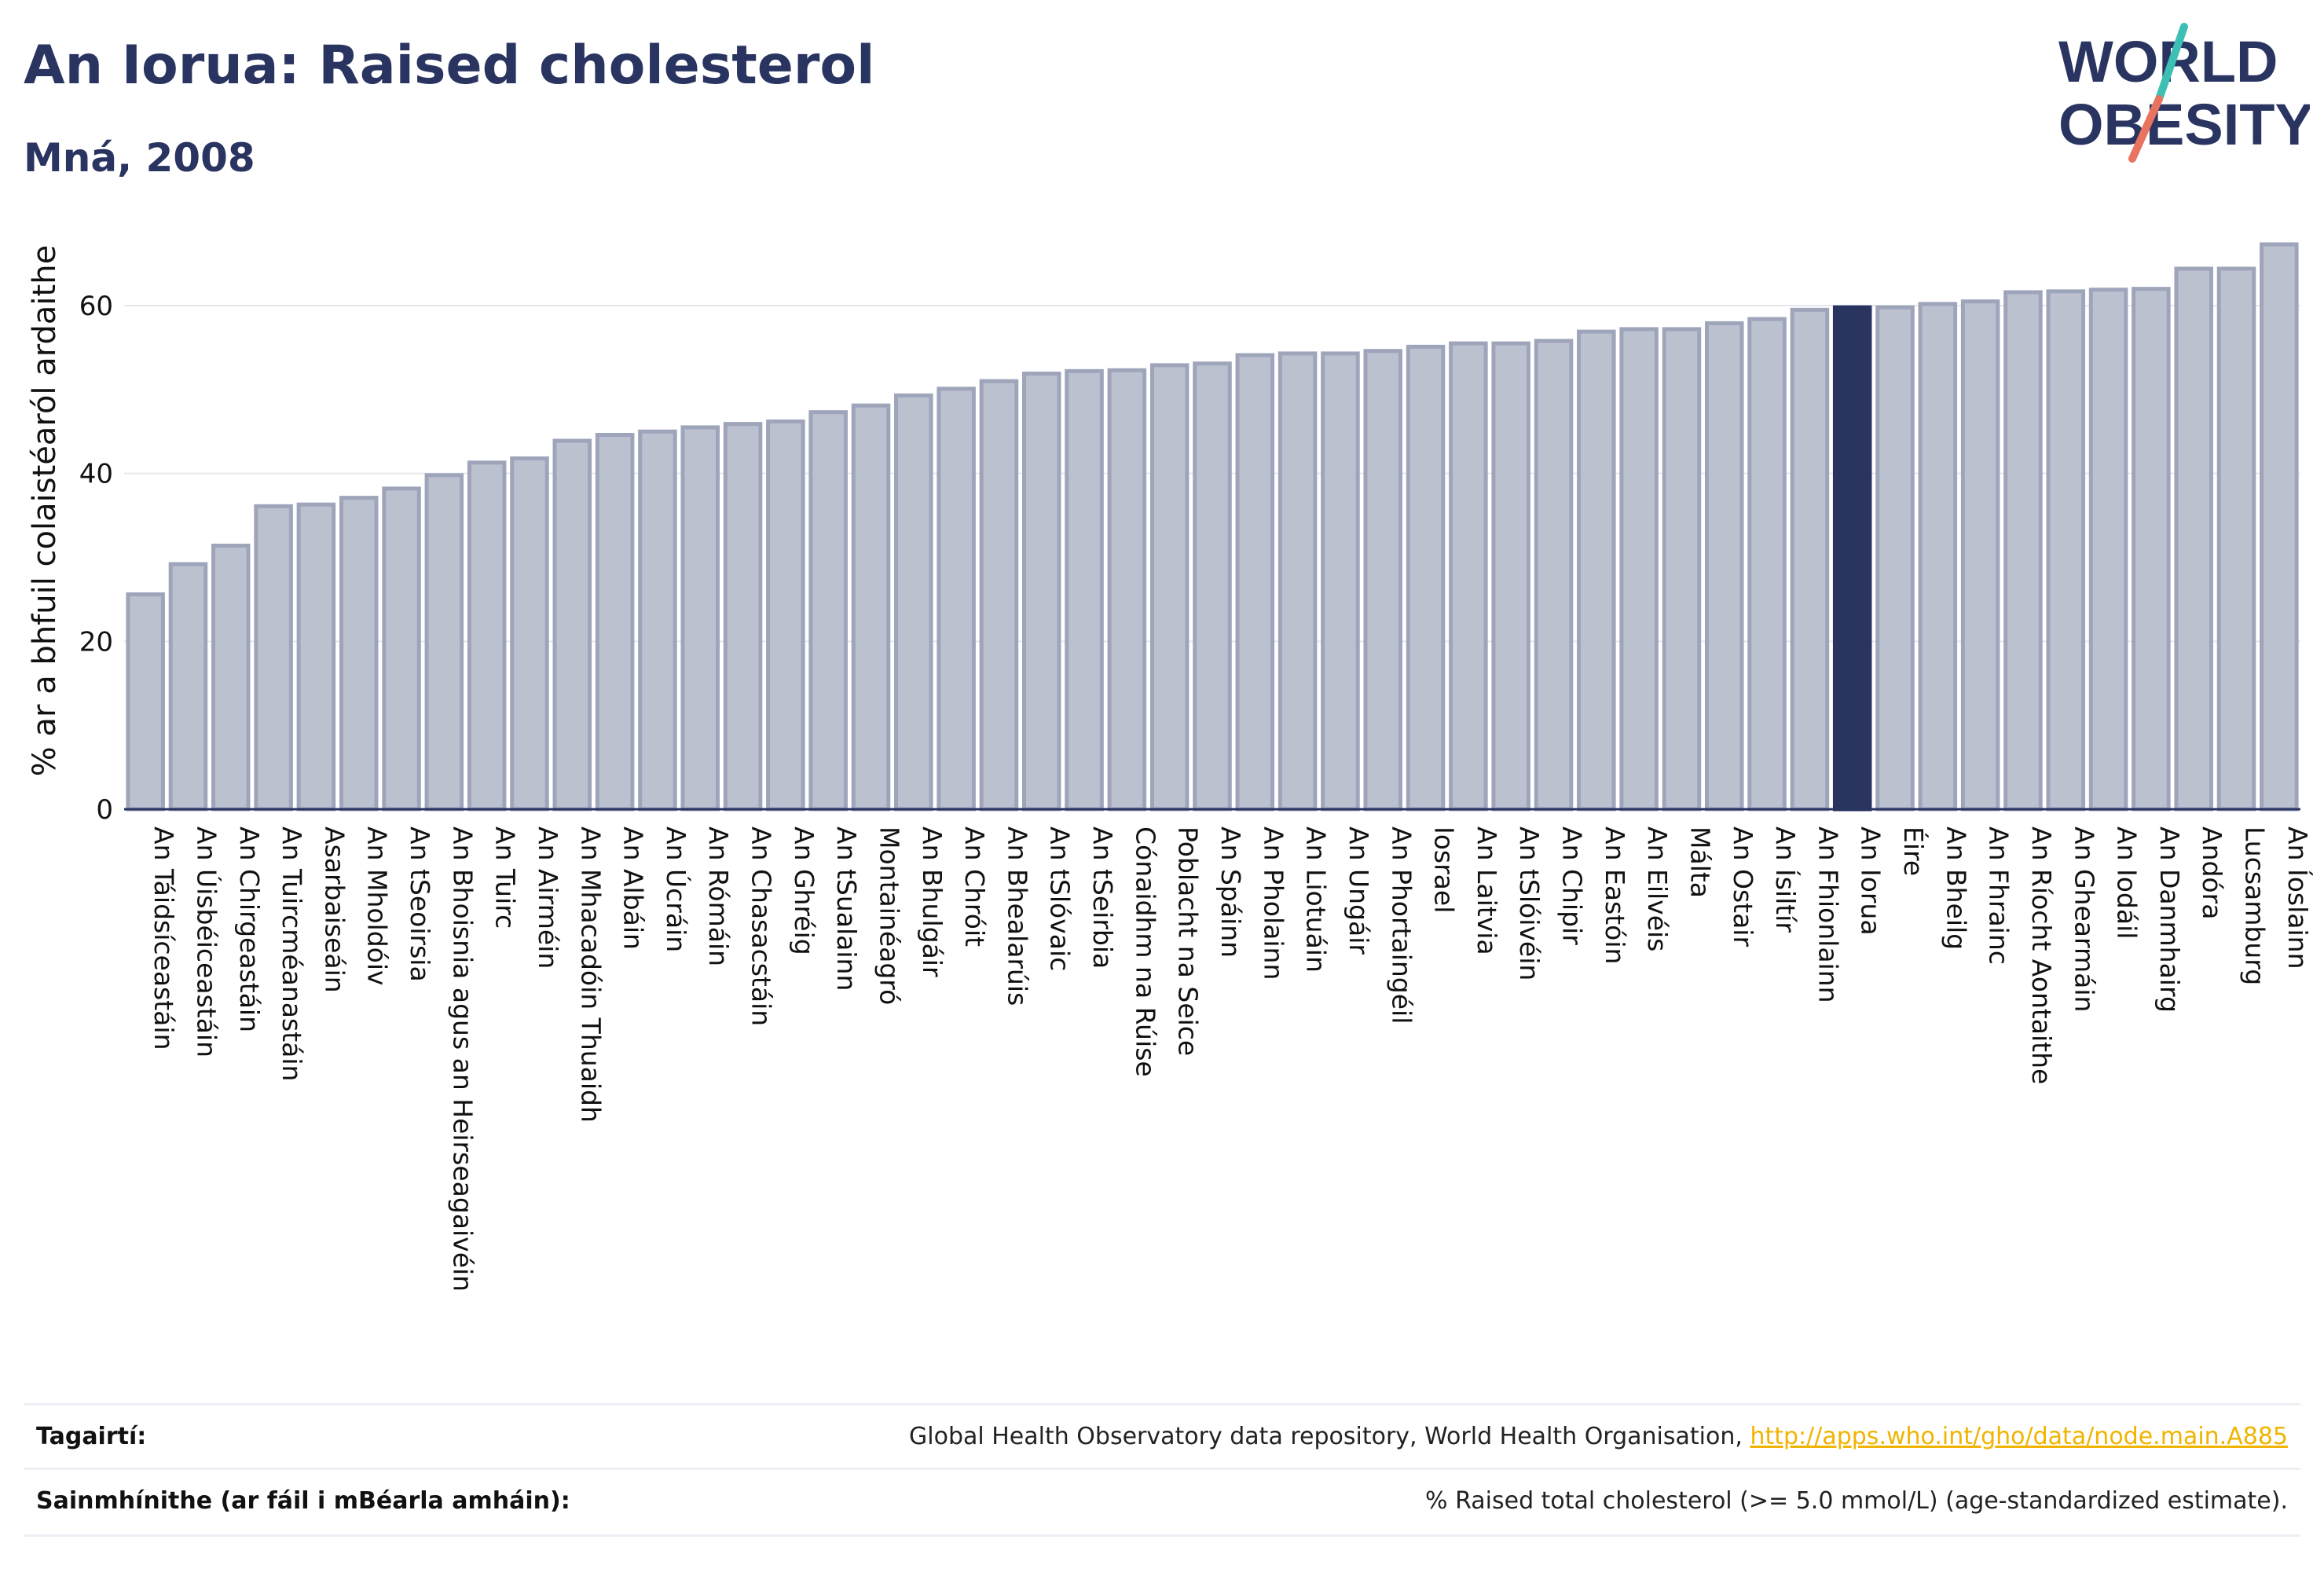  What do you see at coordinates (2084, 919) in the screenshot?
I see `x-tick-label: An Ghearmáin` at bounding box center [2084, 919].